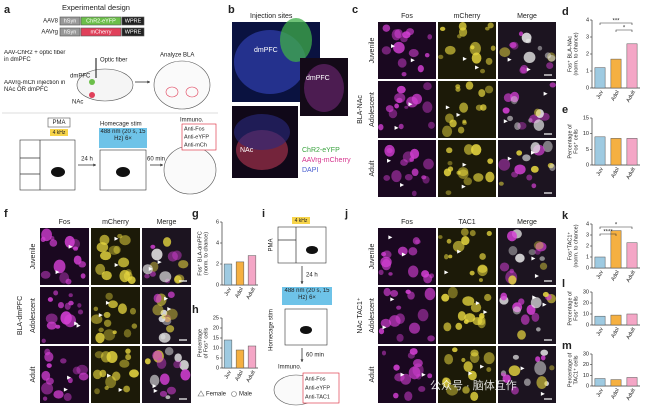 The width and height of the screenshot is (650, 408). Describe the element at coordinates (70, 32) in the screenshot. I see `label: hSyn` at that location.